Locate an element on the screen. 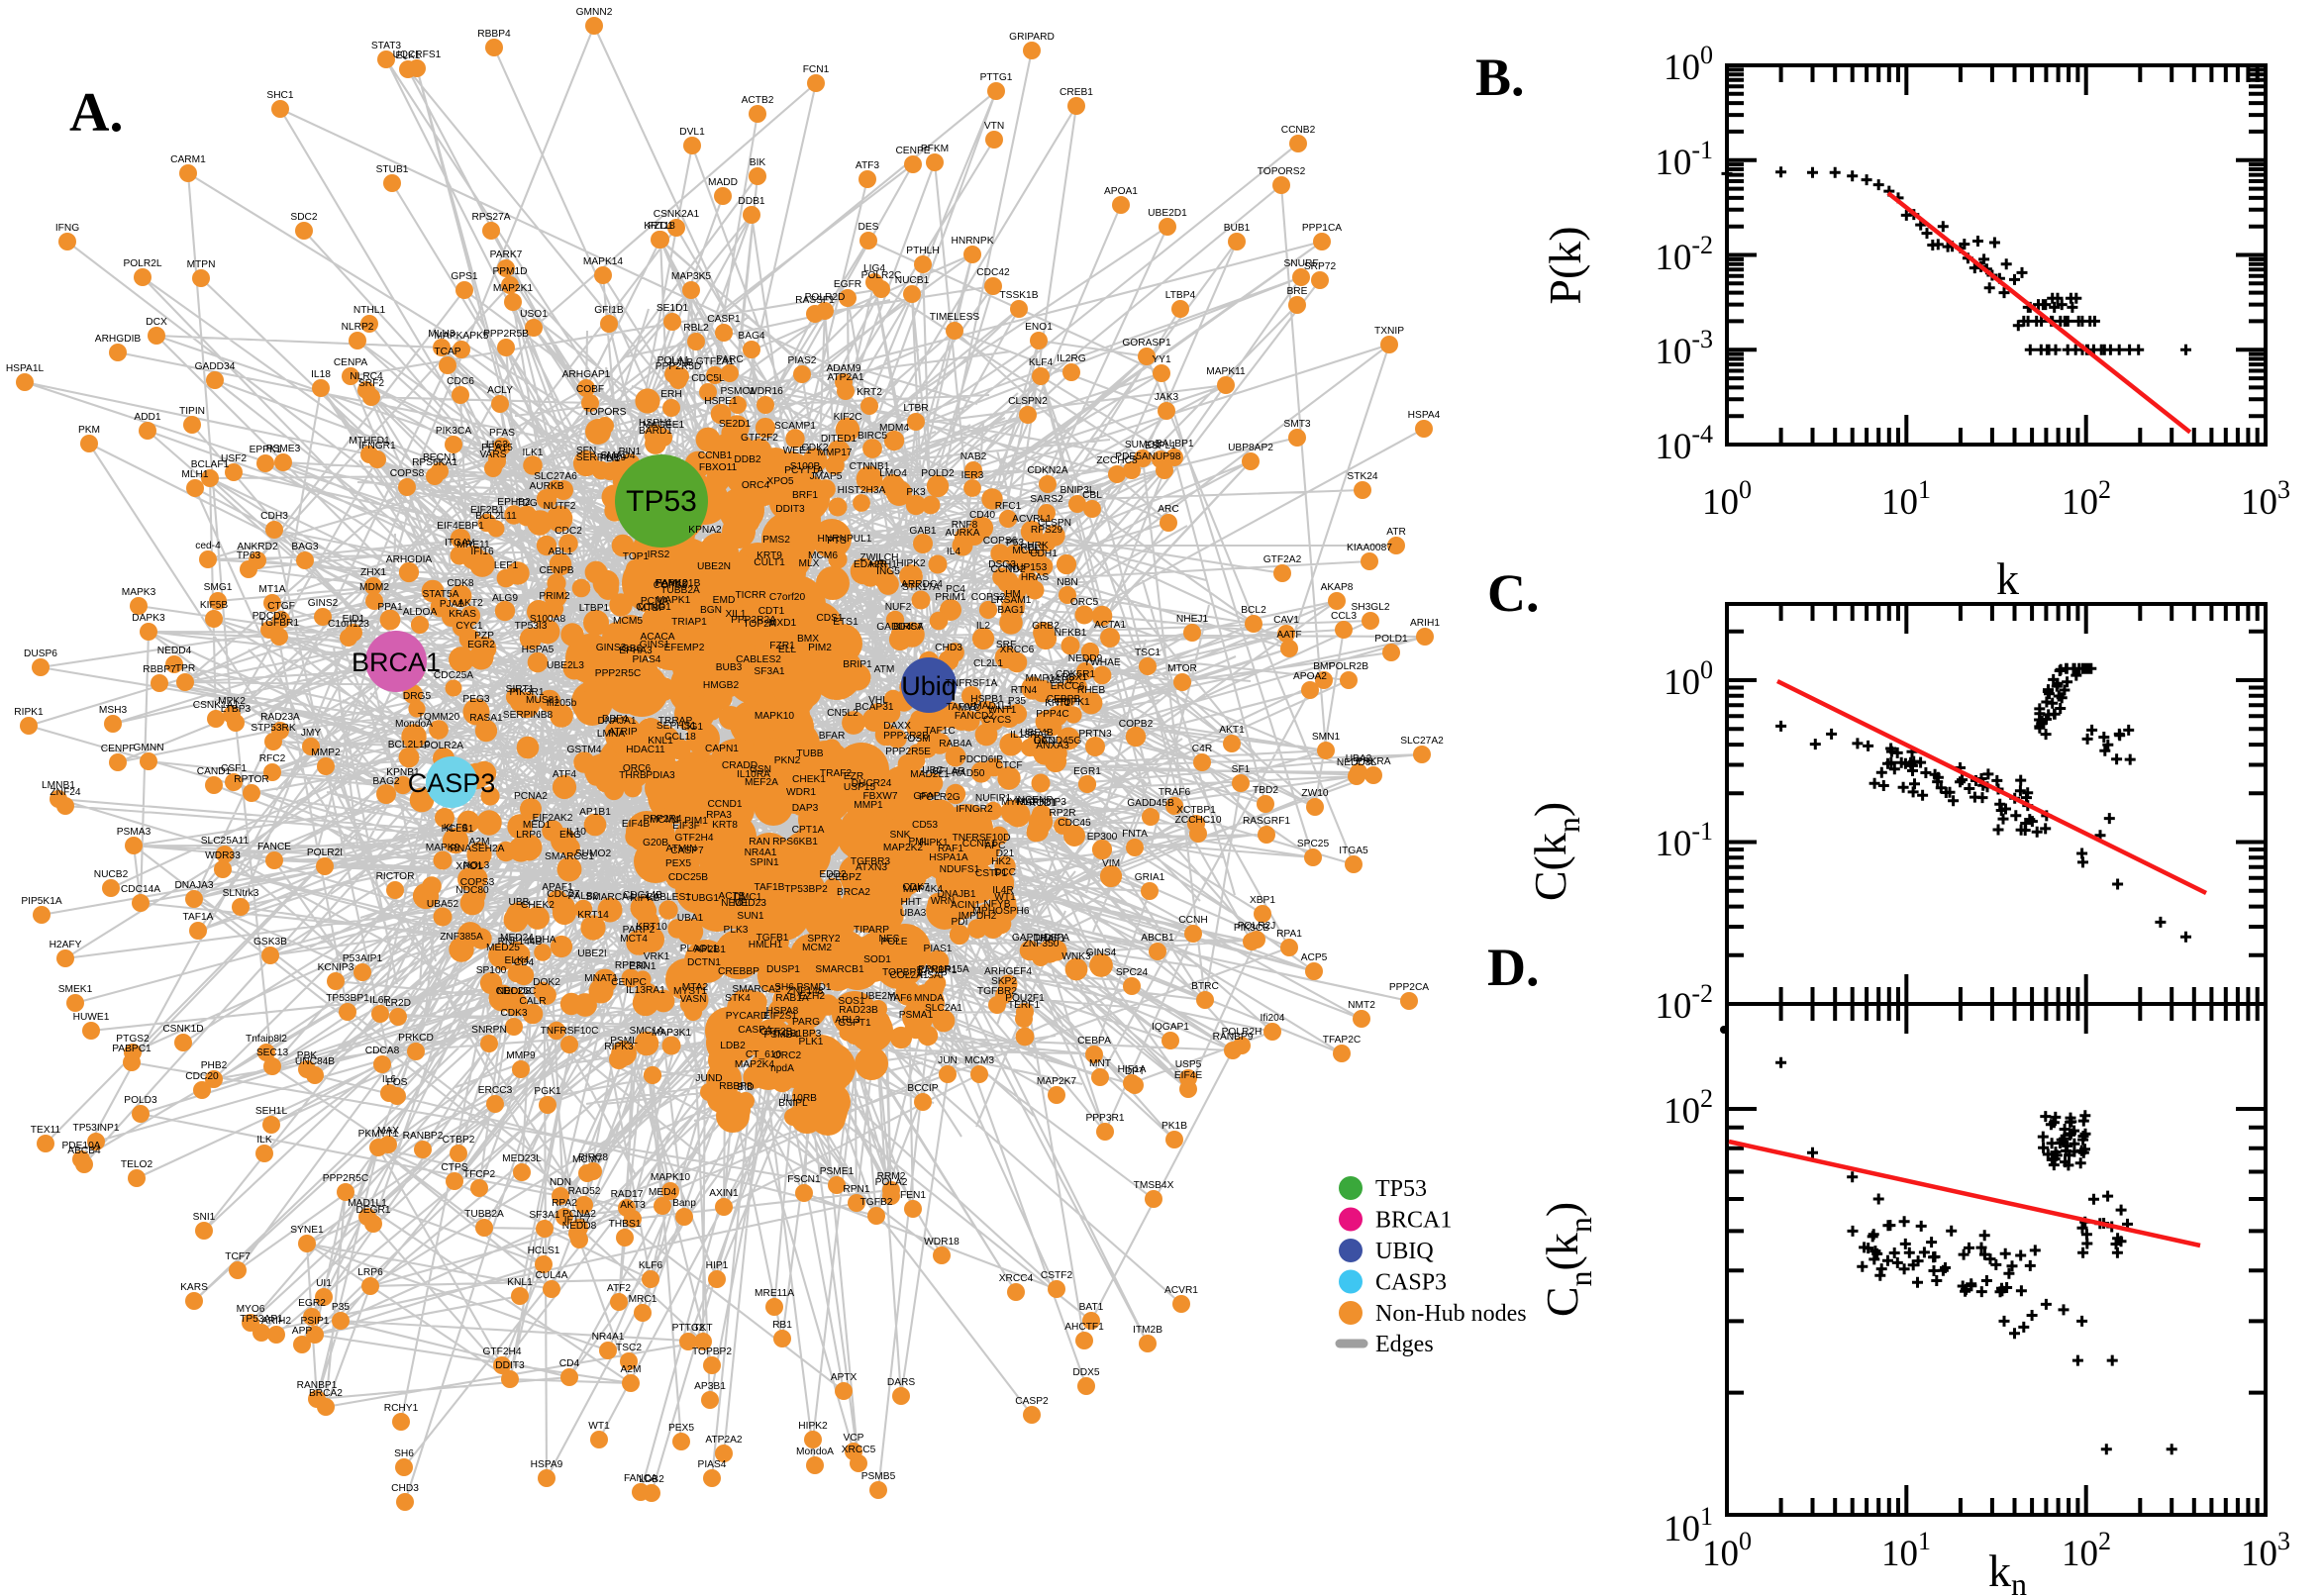 The image size is (2323, 1596). svg-text: NFKB1 is located at coordinates (1071, 633).